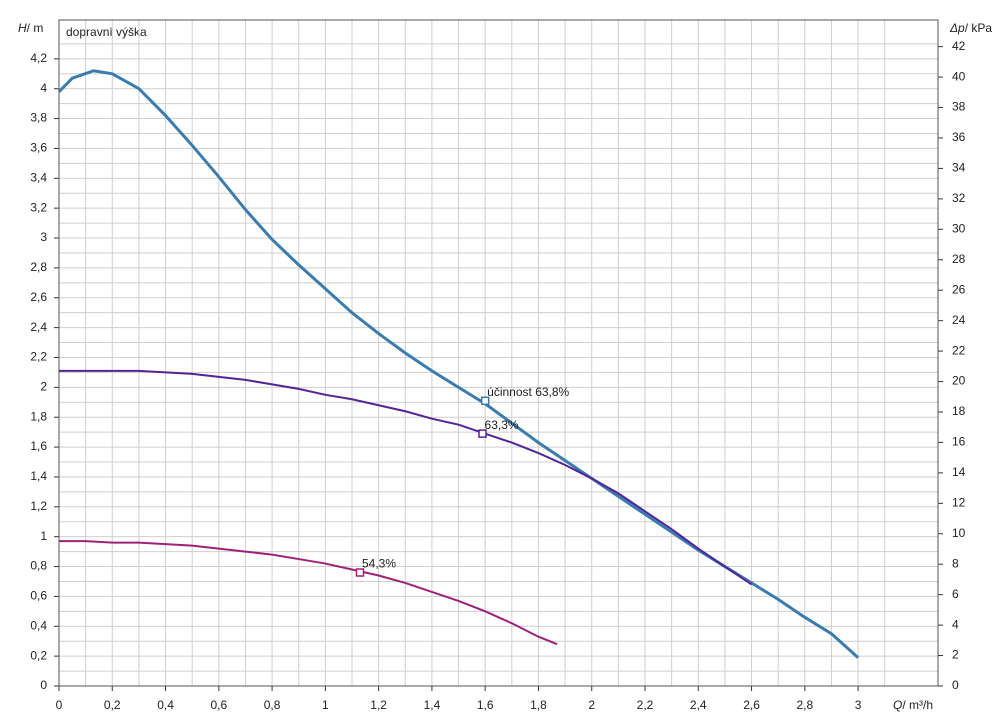 Image resolution: width=999 pixels, height=728 pixels. What do you see at coordinates (959, 442) in the screenshot?
I see `y2-tick-label: 16` at bounding box center [959, 442].